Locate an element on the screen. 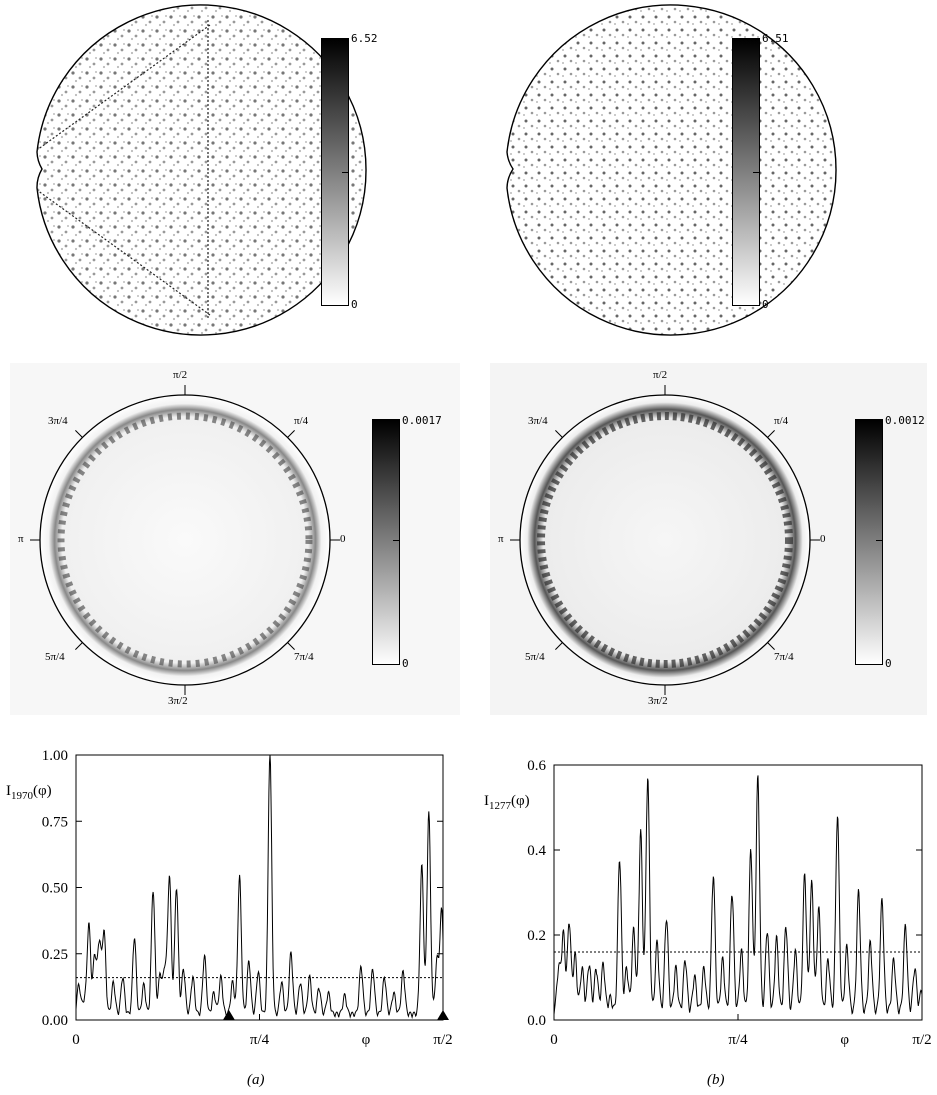 The height and width of the screenshot is (1095, 937). chart-a: 0.00 0.25 0.50 0.75 1.00 0 π/4 π/2 φ I1970(φ) is located at coordinates (229, 898).